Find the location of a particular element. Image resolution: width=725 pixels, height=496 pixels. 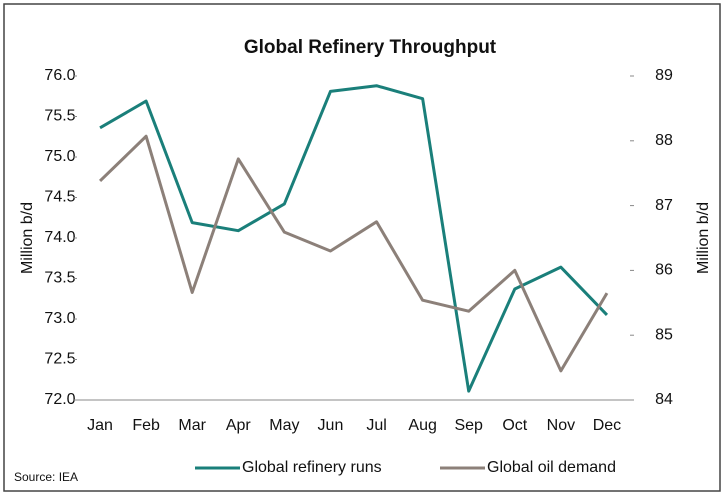

y-tick-label: 75.0 is located at coordinates (59, 156).